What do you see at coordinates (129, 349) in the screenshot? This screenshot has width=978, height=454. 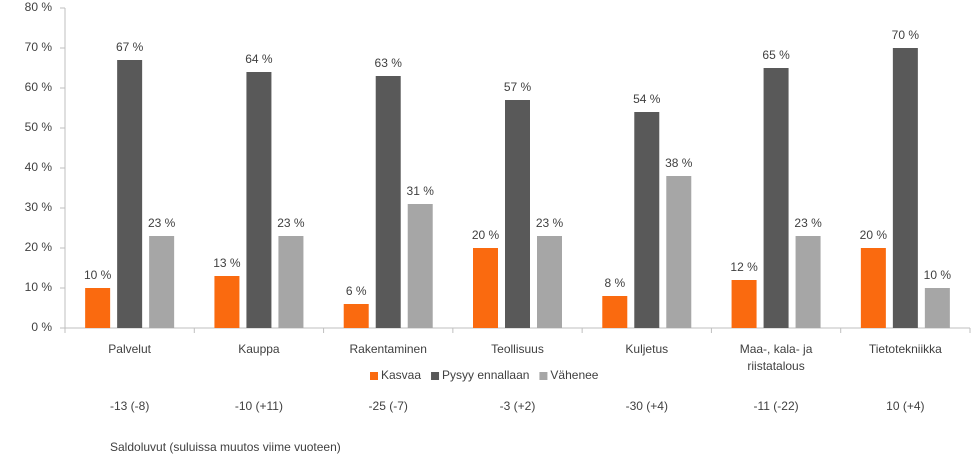 I see `x-tick-label: Palvelut` at bounding box center [129, 349].